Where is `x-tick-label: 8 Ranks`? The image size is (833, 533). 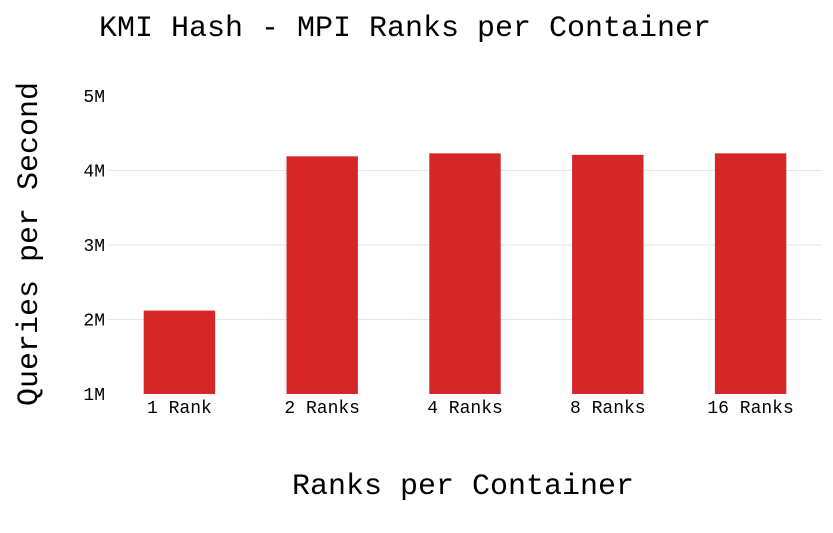
x-tick-label: 8 Ranks is located at coordinates (608, 409).